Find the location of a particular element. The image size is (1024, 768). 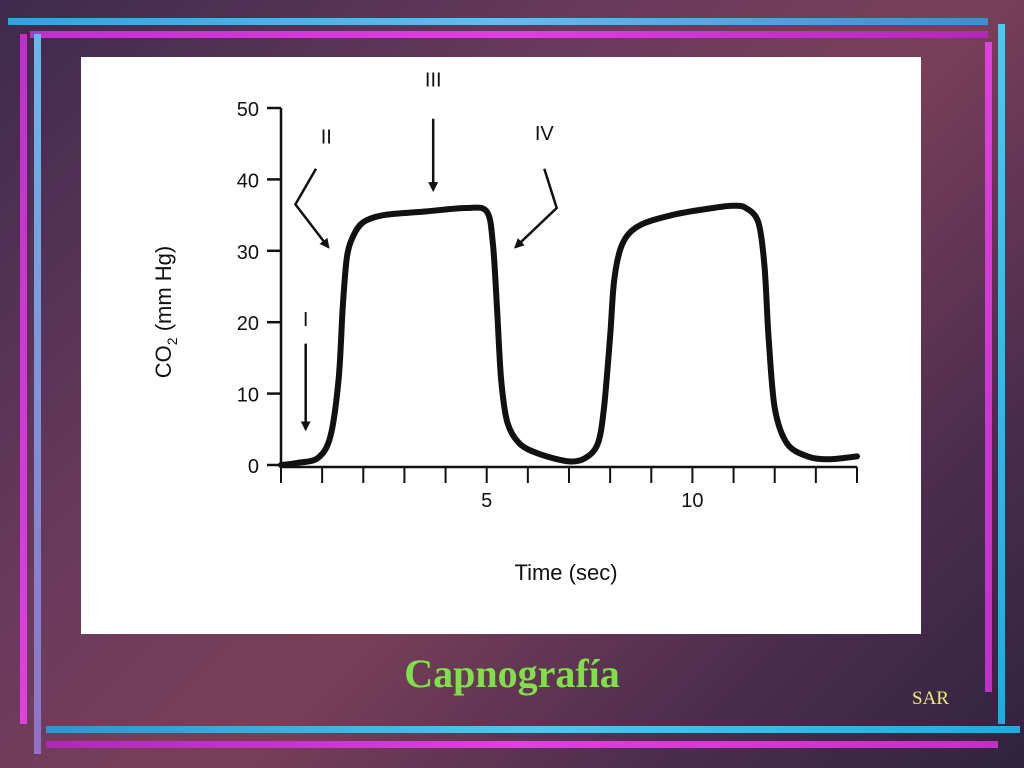

phase-arrow-iv is located at coordinates (536, 208).